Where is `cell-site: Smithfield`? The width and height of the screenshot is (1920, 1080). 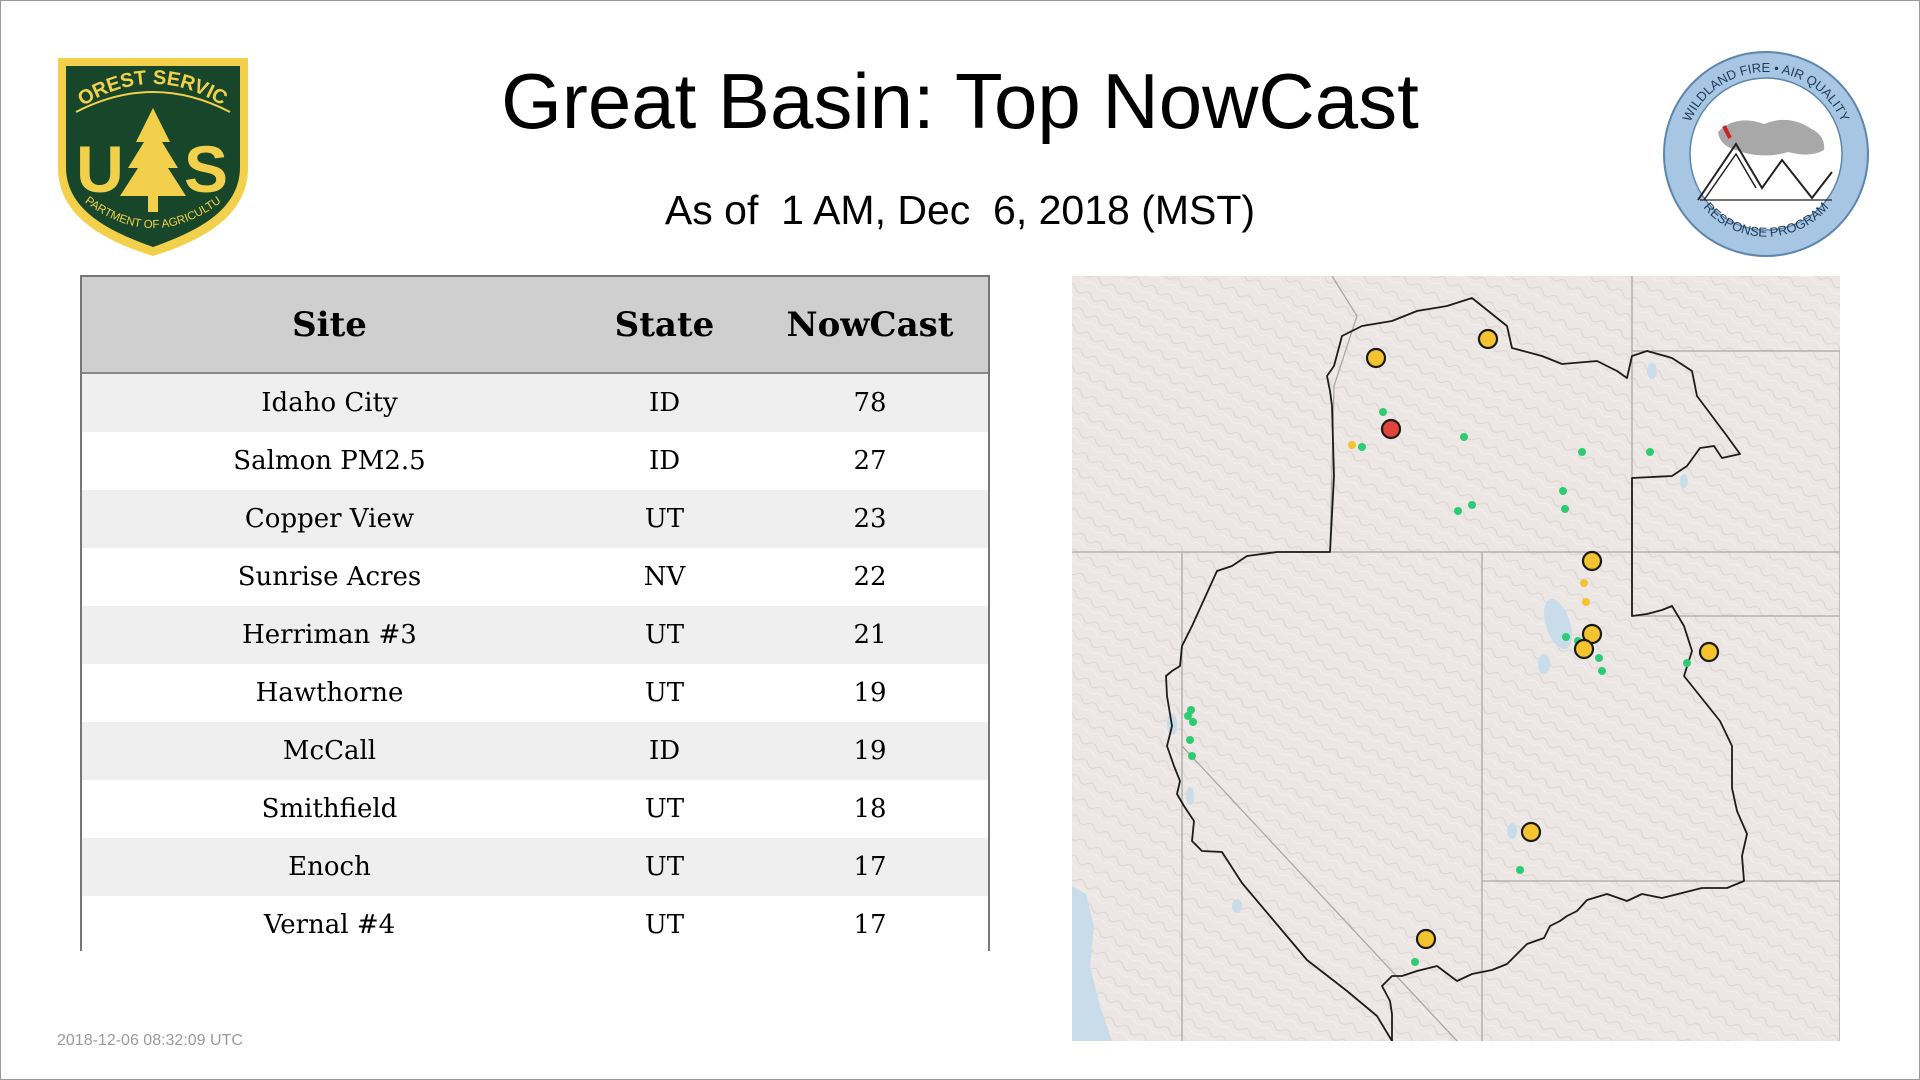
cell-site: Smithfield is located at coordinates (329, 809).